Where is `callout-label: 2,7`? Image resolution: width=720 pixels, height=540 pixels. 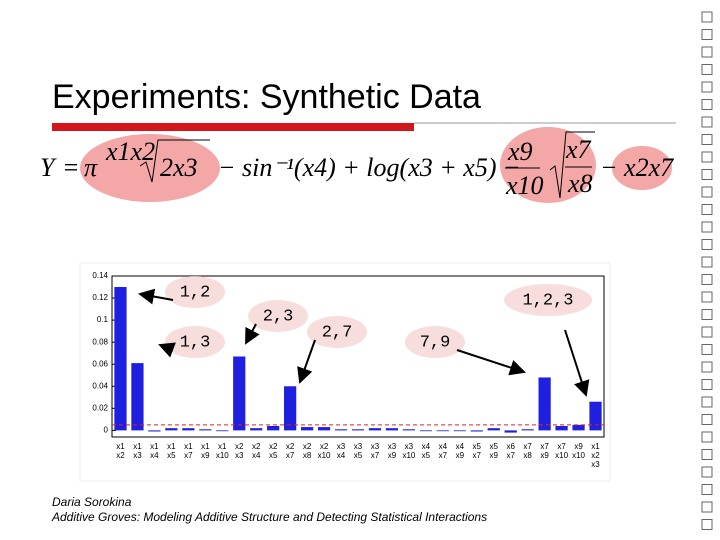 callout-label: 2,7 is located at coordinates (337, 332).